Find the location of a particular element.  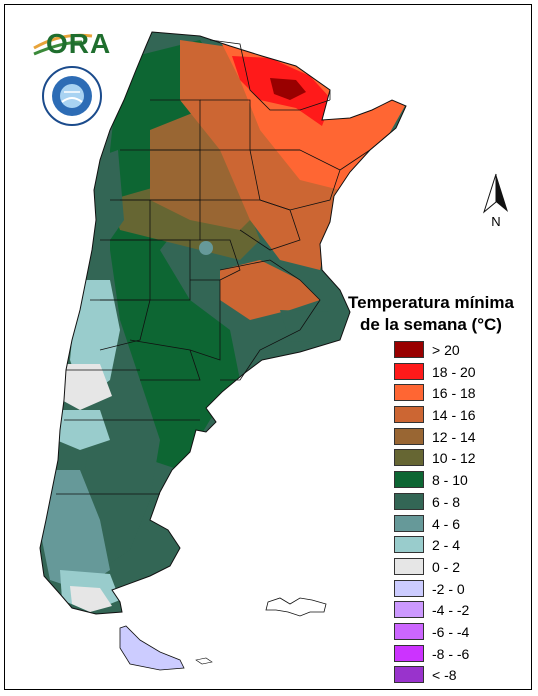

smn-seal-icon is located at coordinates (72, 96).